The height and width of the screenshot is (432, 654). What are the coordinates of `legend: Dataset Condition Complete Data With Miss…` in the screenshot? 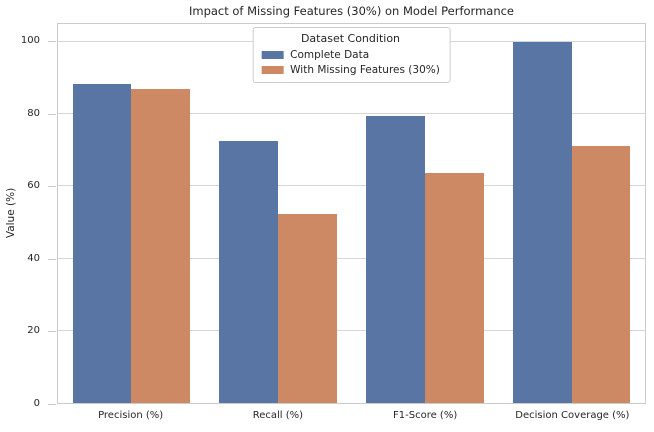 It's located at (351, 55).